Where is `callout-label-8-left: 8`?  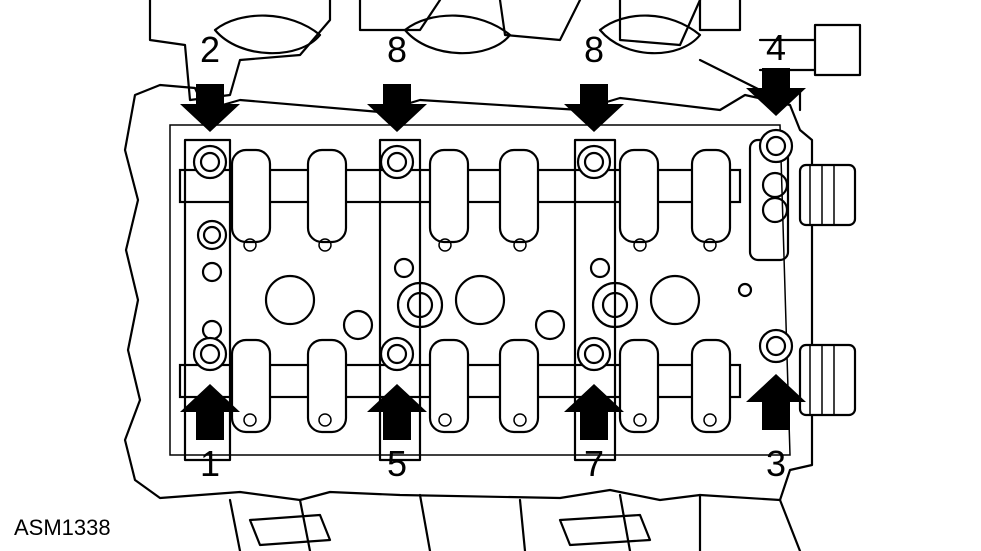 callout-label-8-left: 8 is located at coordinates (397, 49).